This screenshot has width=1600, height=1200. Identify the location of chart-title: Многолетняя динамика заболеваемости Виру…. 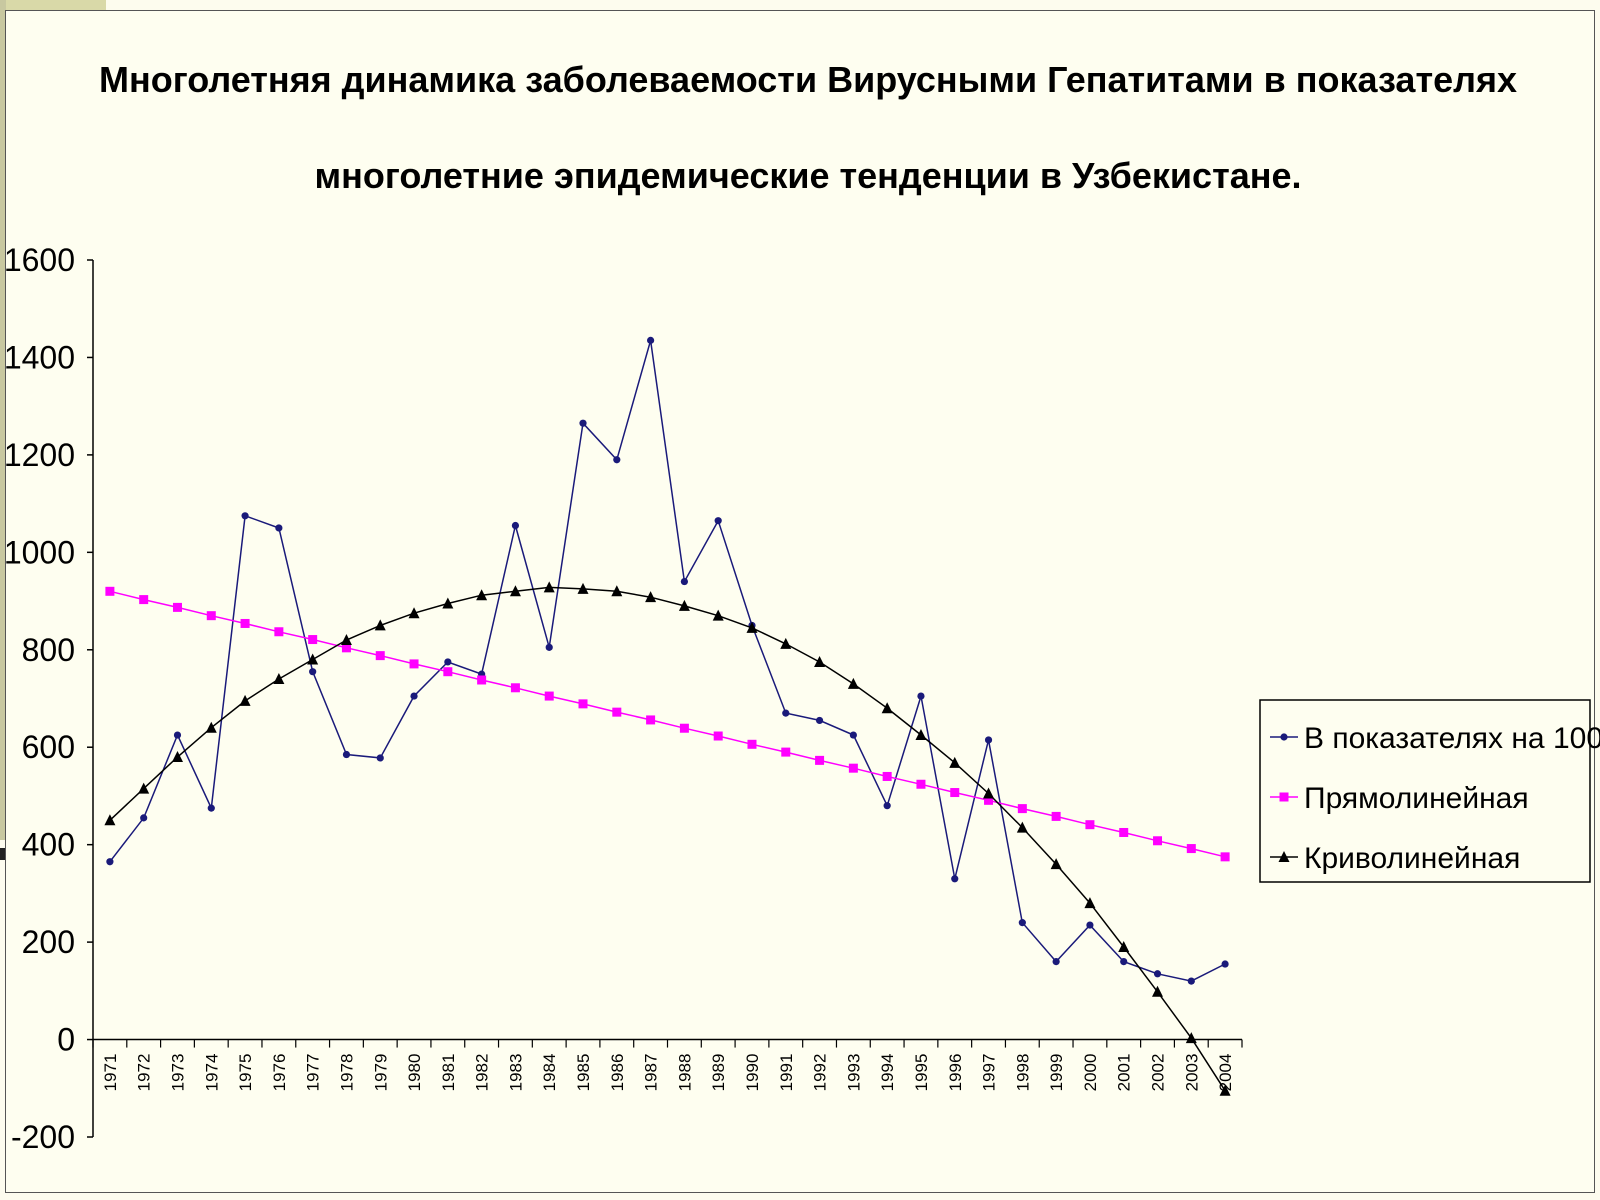
(808, 79).